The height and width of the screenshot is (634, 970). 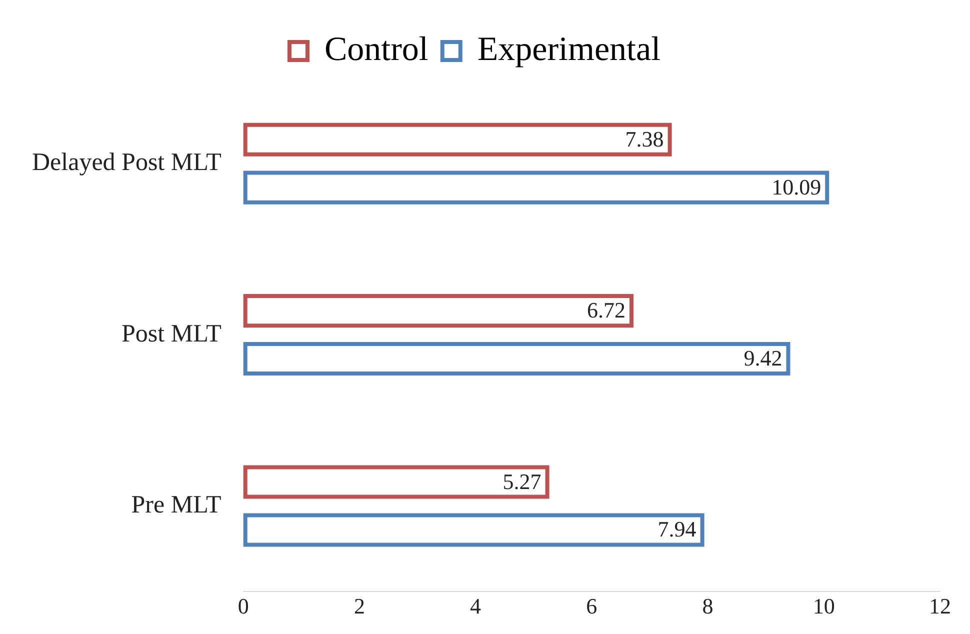 What do you see at coordinates (522, 481) in the screenshot?
I see `data-label: 5.27` at bounding box center [522, 481].